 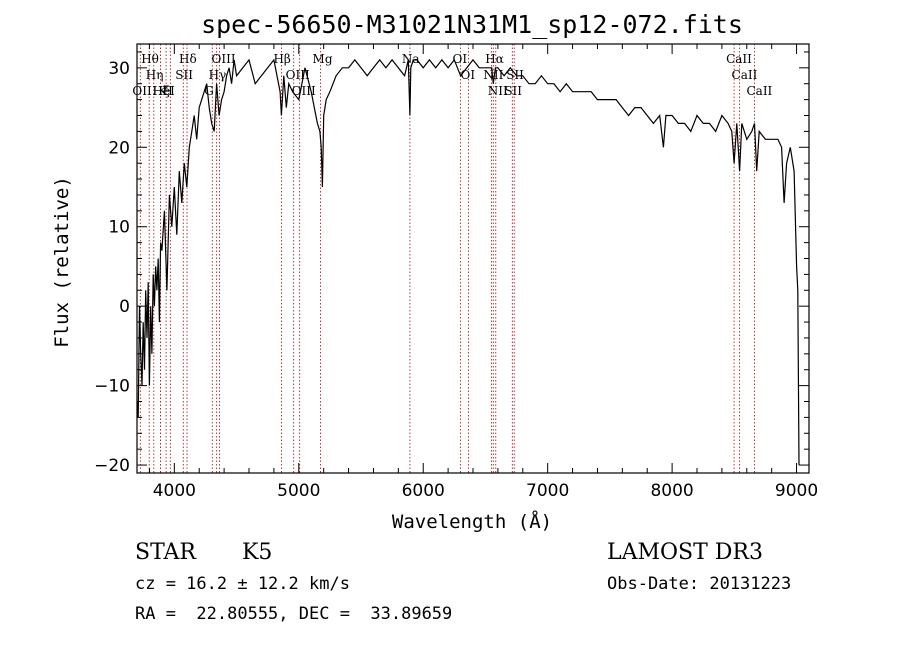 I want to click on survey-name: LAMOST DR3, so click(x=685, y=552).